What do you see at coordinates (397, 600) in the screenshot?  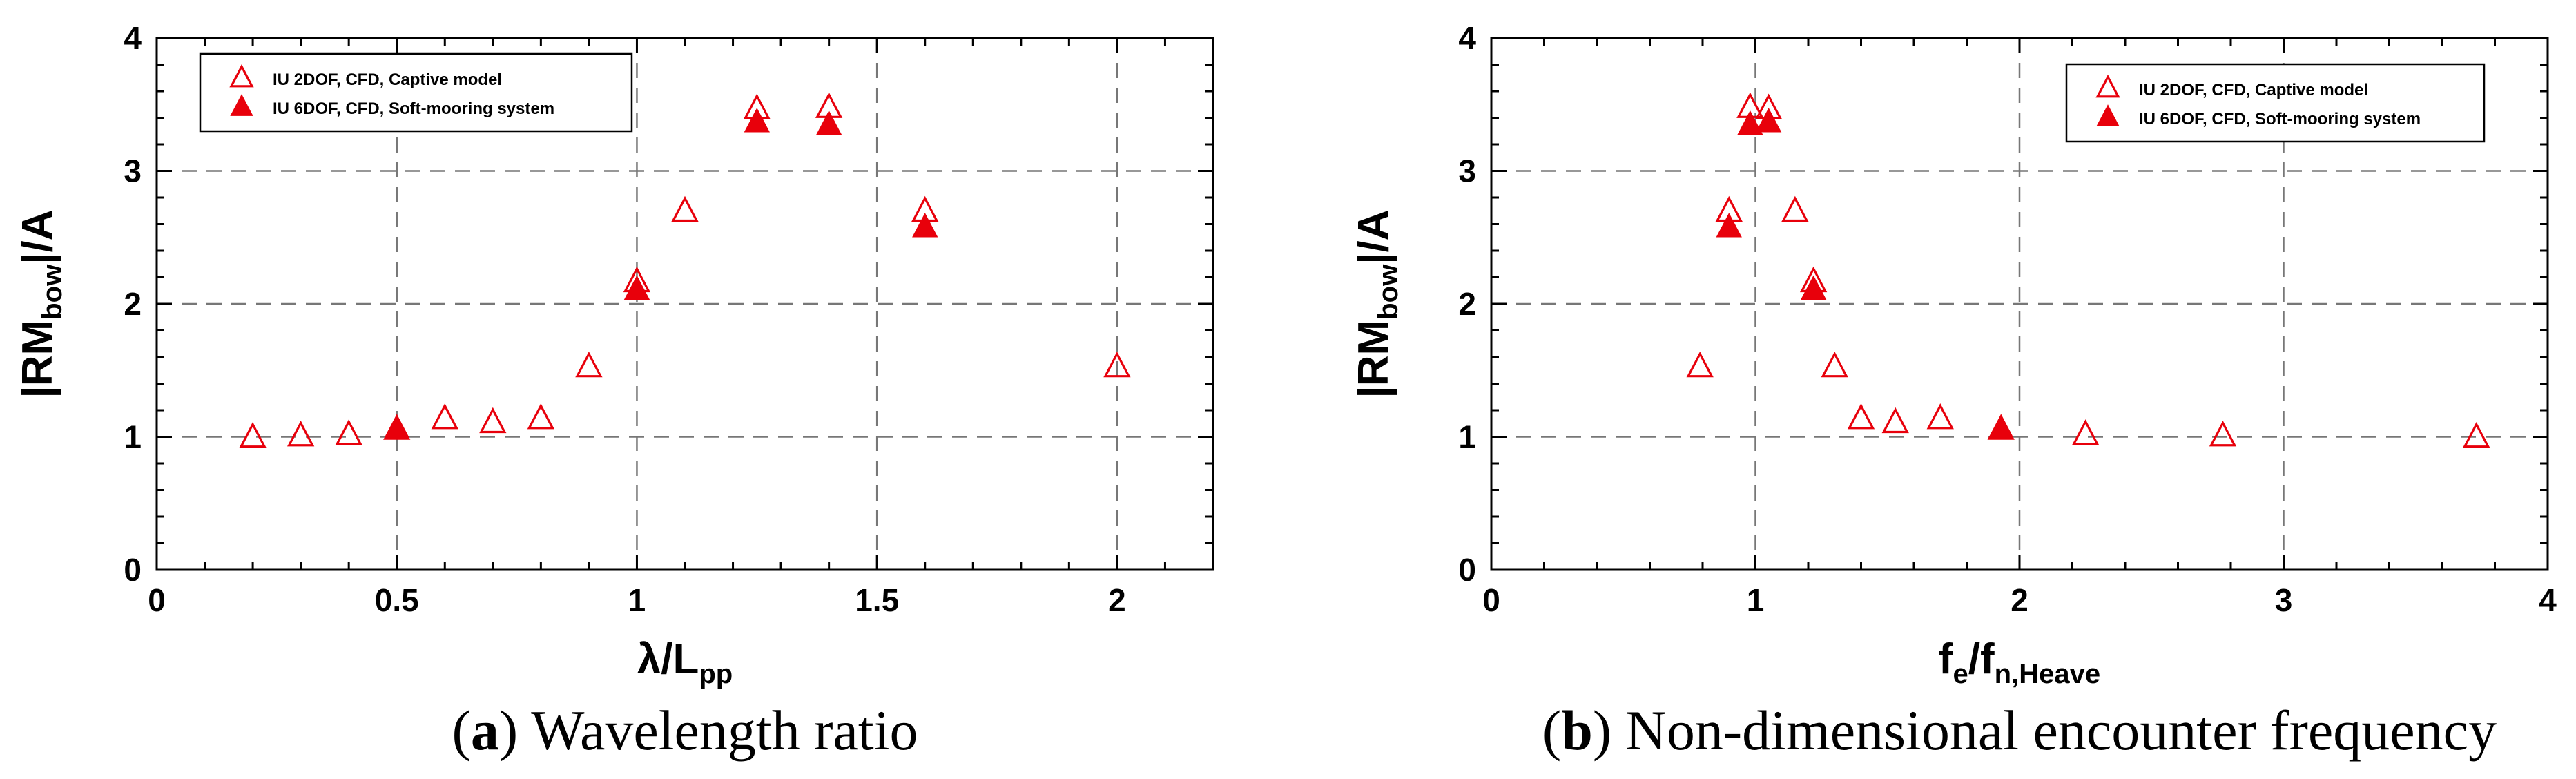 I see `x-tick-label: 0.5` at bounding box center [397, 600].